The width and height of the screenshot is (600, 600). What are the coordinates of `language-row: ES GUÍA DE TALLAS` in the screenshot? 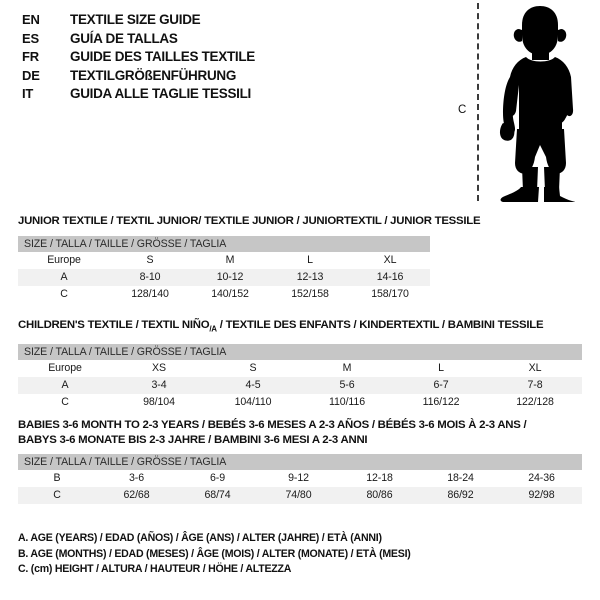 It's located at (232, 40).